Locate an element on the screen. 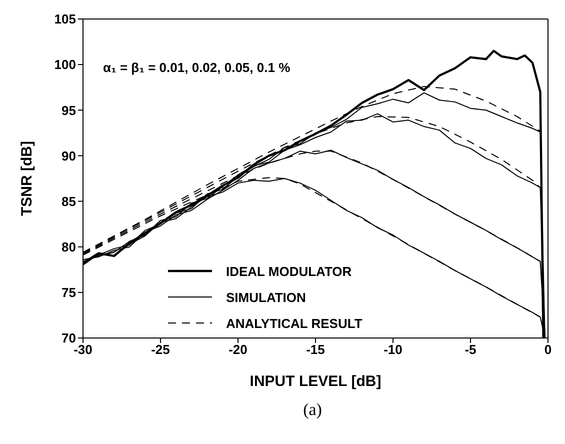  x-tick-label: -30 is located at coordinates (83, 350).